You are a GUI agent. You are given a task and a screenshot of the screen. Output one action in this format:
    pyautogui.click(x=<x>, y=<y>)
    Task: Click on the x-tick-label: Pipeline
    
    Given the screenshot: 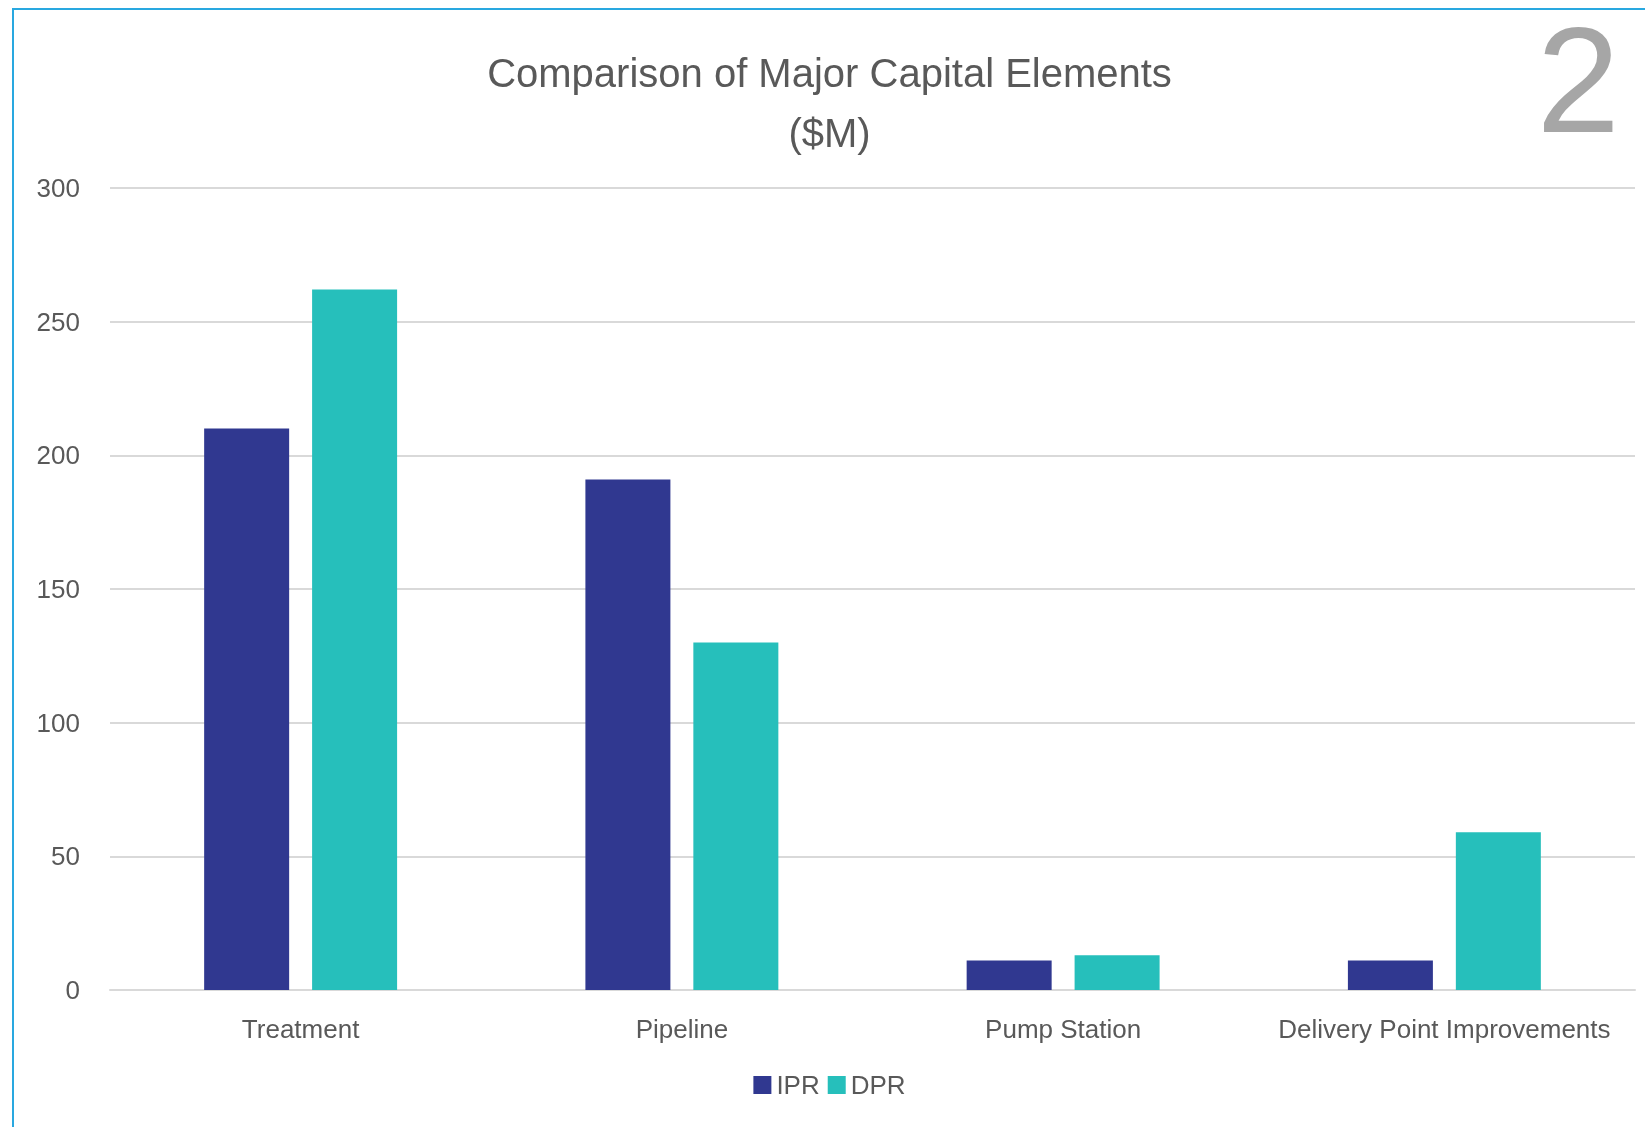 What is the action you would take?
    pyautogui.click(x=682, y=1029)
    